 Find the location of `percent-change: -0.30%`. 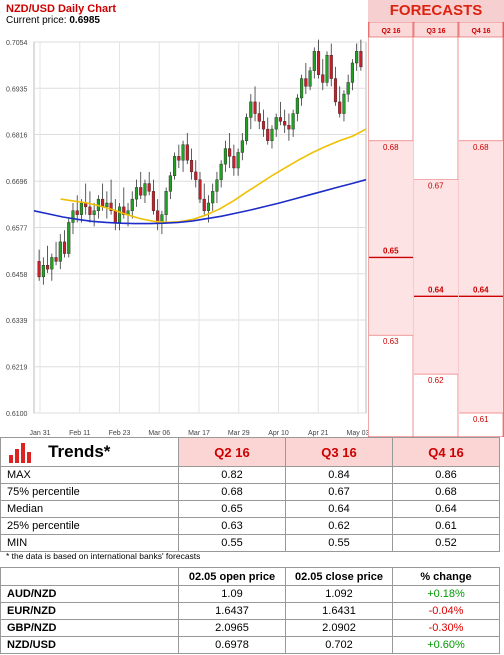

percent-change: -0.30% is located at coordinates (446, 628).